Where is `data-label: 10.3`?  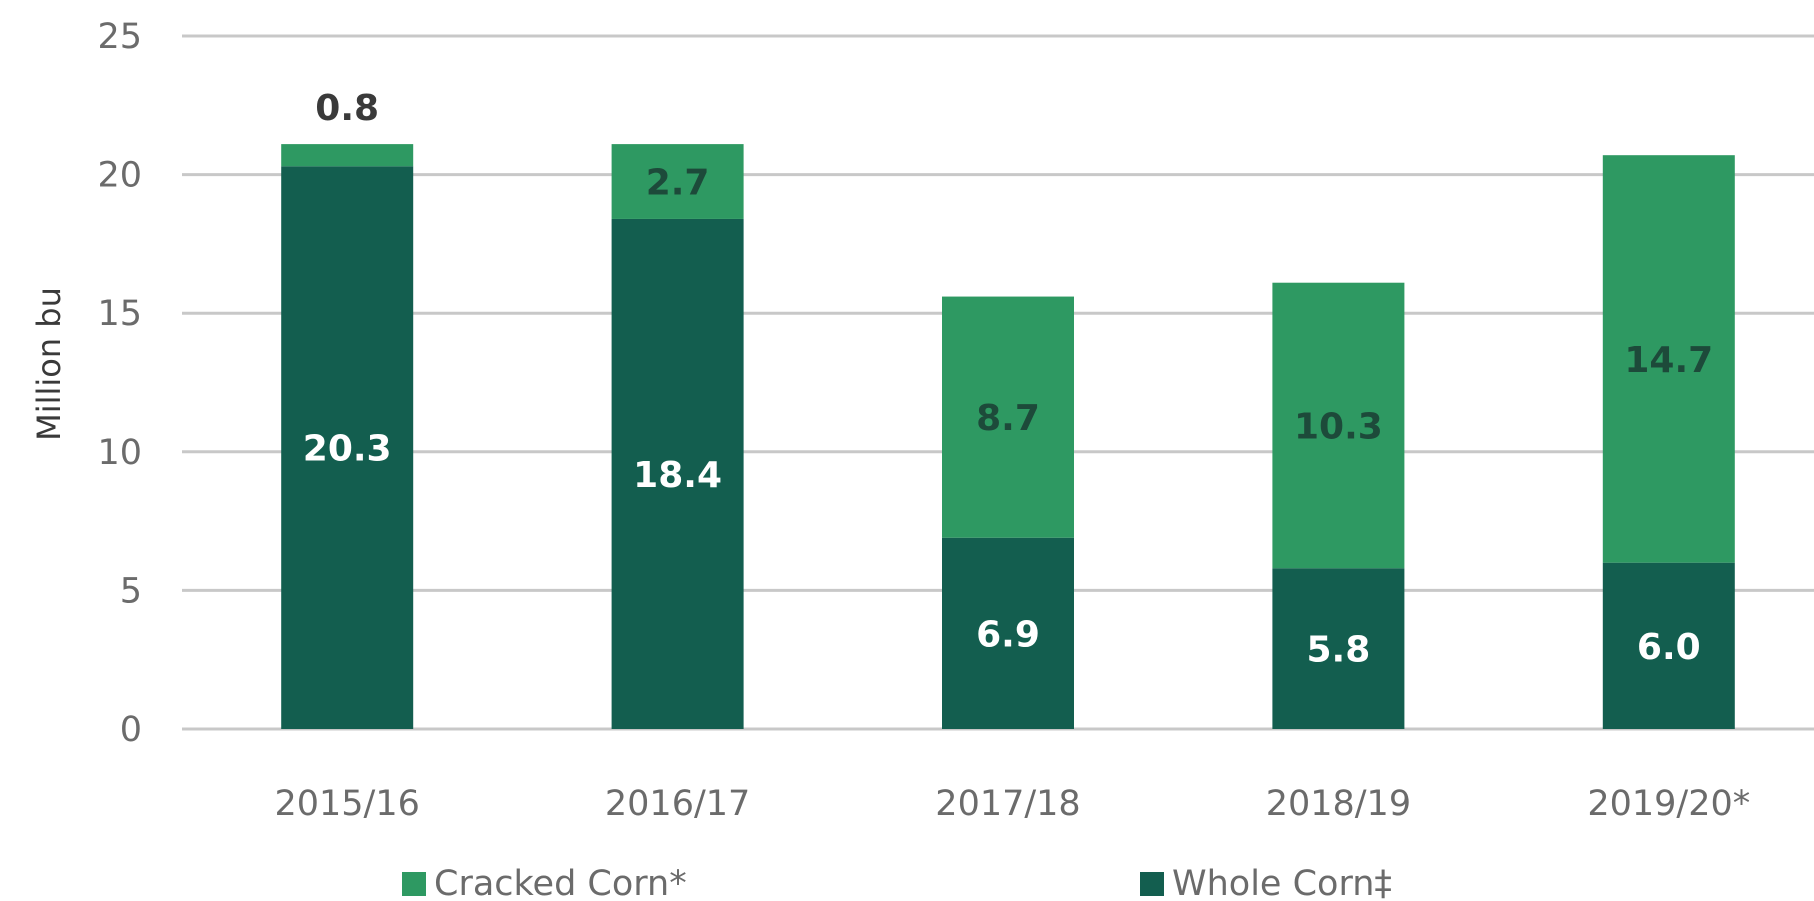
data-label: 10.3 is located at coordinates (1338, 426).